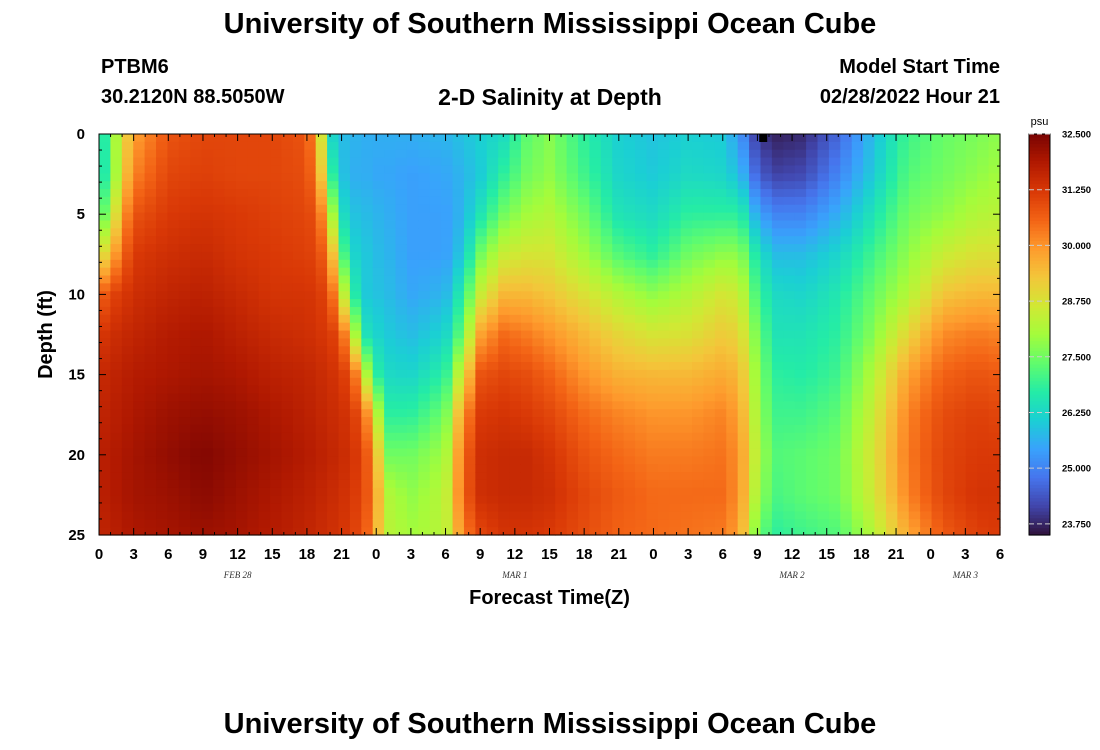  I want to click on chart-title: 2-D Salinity at Depth, so click(550, 97).